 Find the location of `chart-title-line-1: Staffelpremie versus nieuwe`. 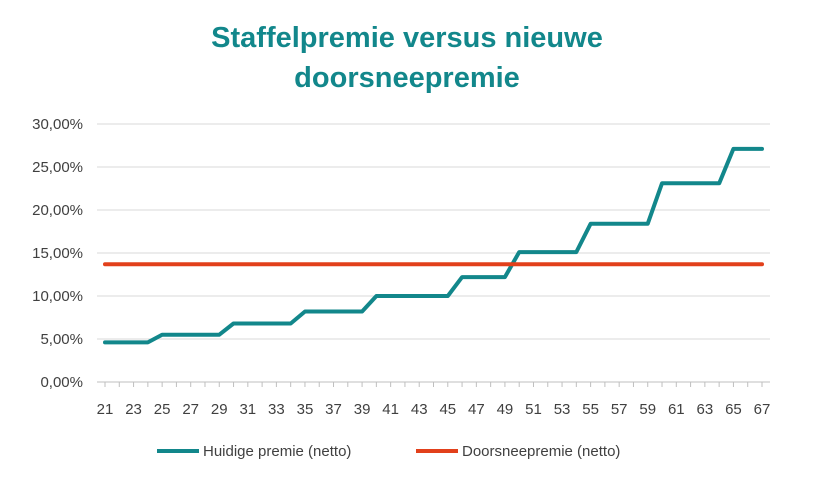

chart-title-line-1: Staffelpremie versus nieuwe is located at coordinates (407, 38).